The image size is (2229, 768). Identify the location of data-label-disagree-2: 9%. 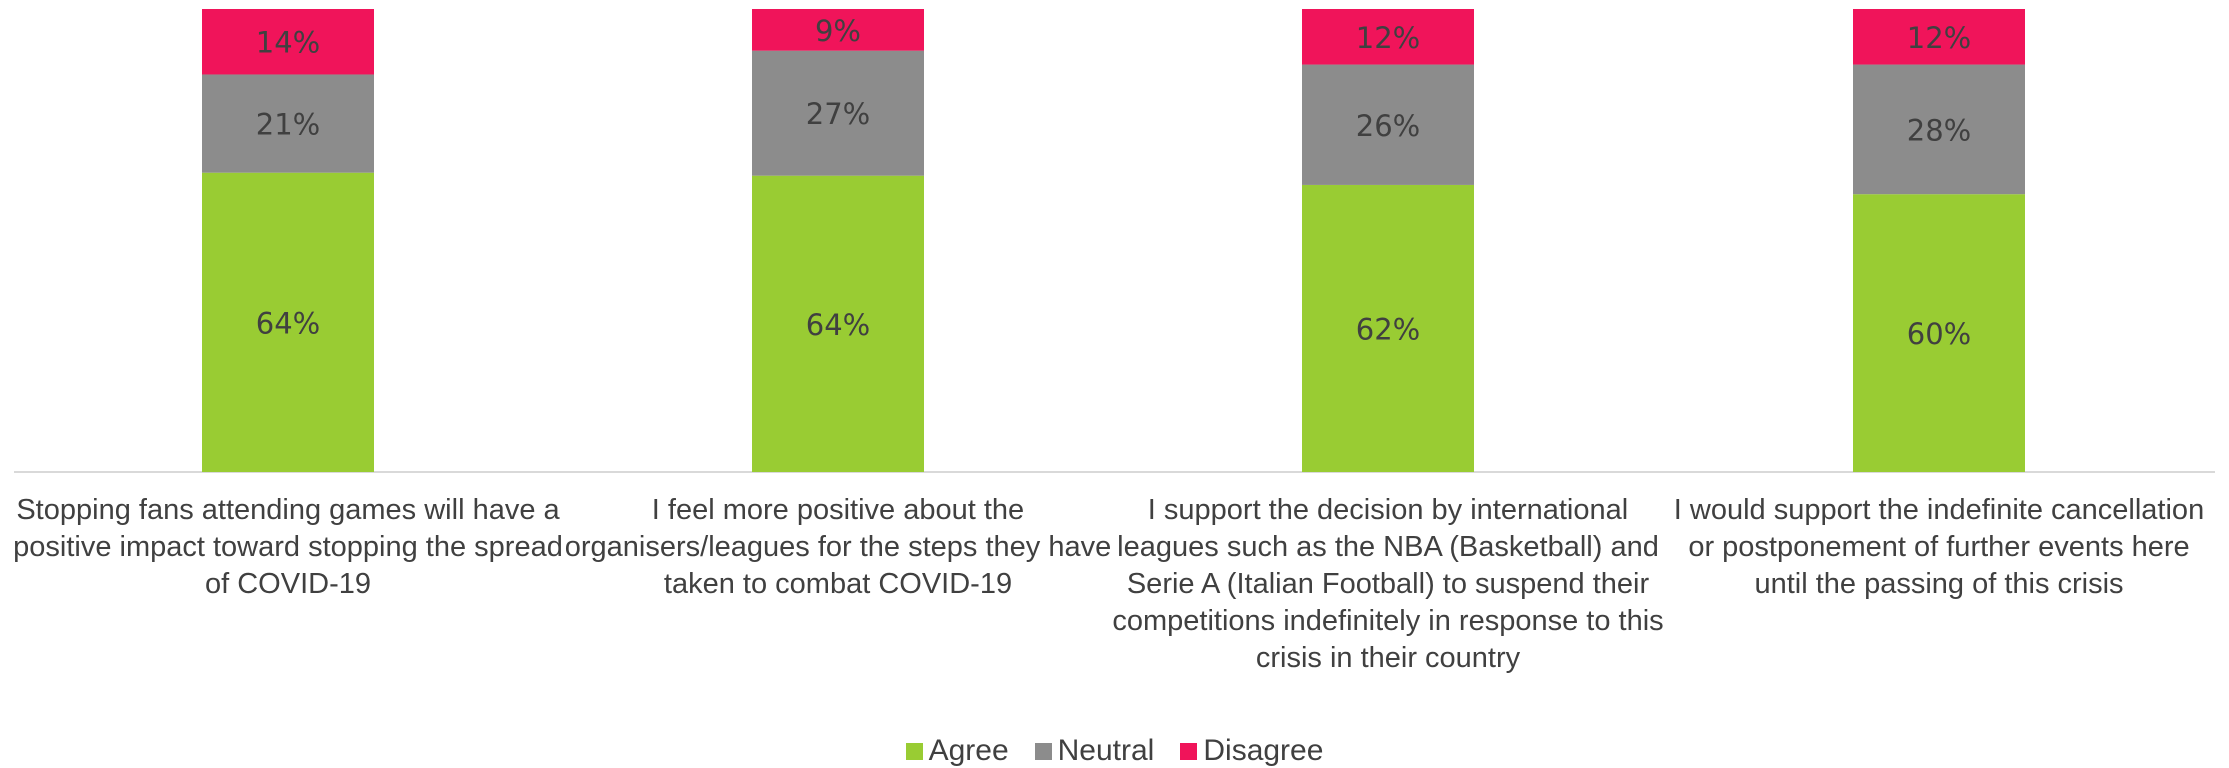
(838, 31).